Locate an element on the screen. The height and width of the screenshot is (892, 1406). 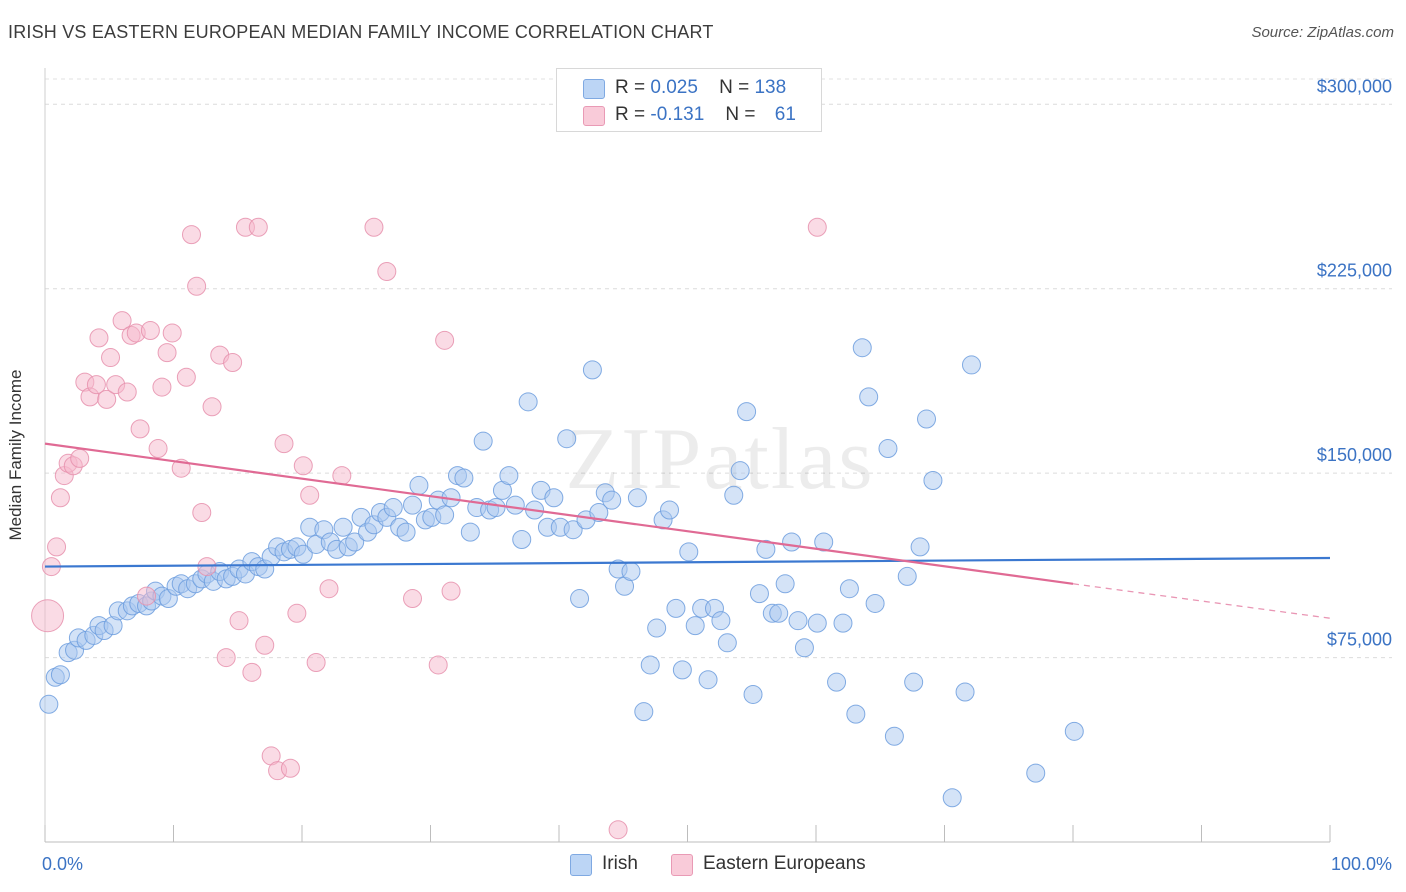
x-tick-label-max: 100.0% is located at coordinates (1361, 864).